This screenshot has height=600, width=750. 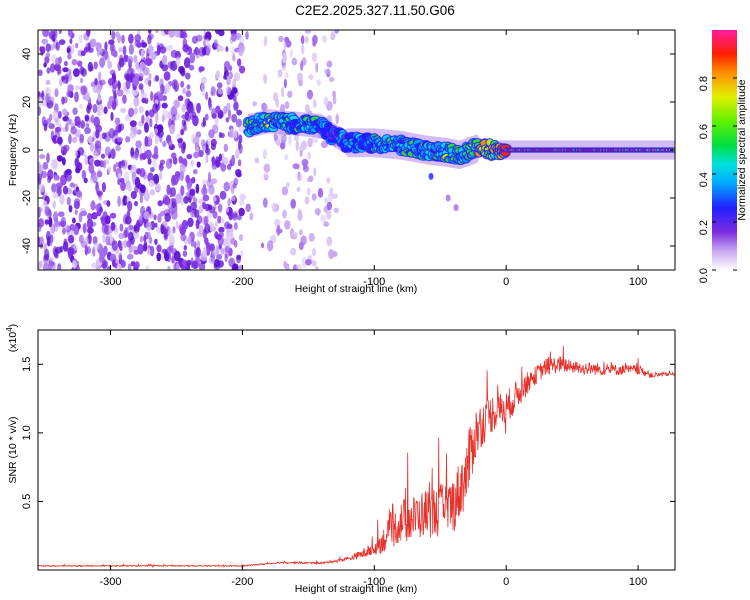 I want to click on x-tick-label: 100, so click(x=638, y=582).